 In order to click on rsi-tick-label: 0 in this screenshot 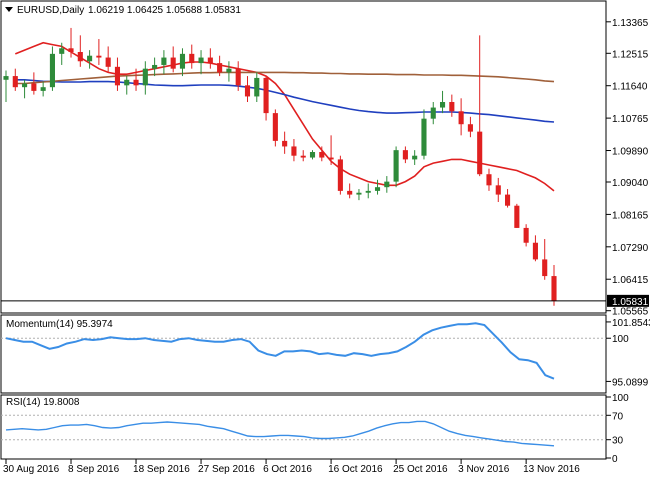, I will do `click(615, 459)`.